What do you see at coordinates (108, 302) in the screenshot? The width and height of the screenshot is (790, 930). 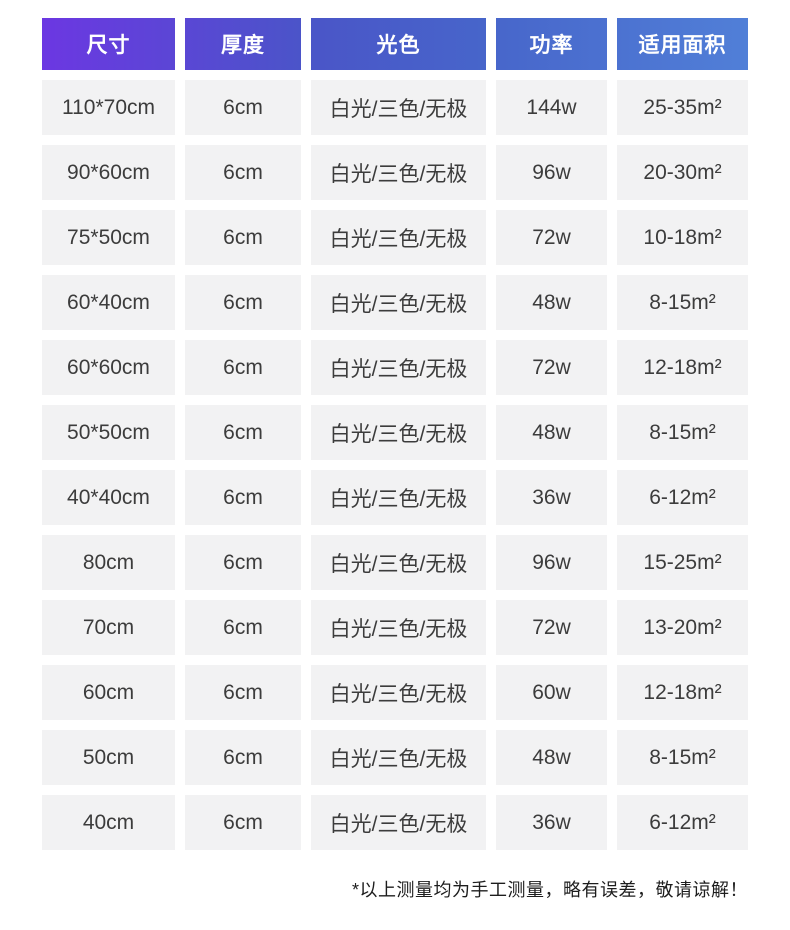 I see `table-cell: 60*40cm` at bounding box center [108, 302].